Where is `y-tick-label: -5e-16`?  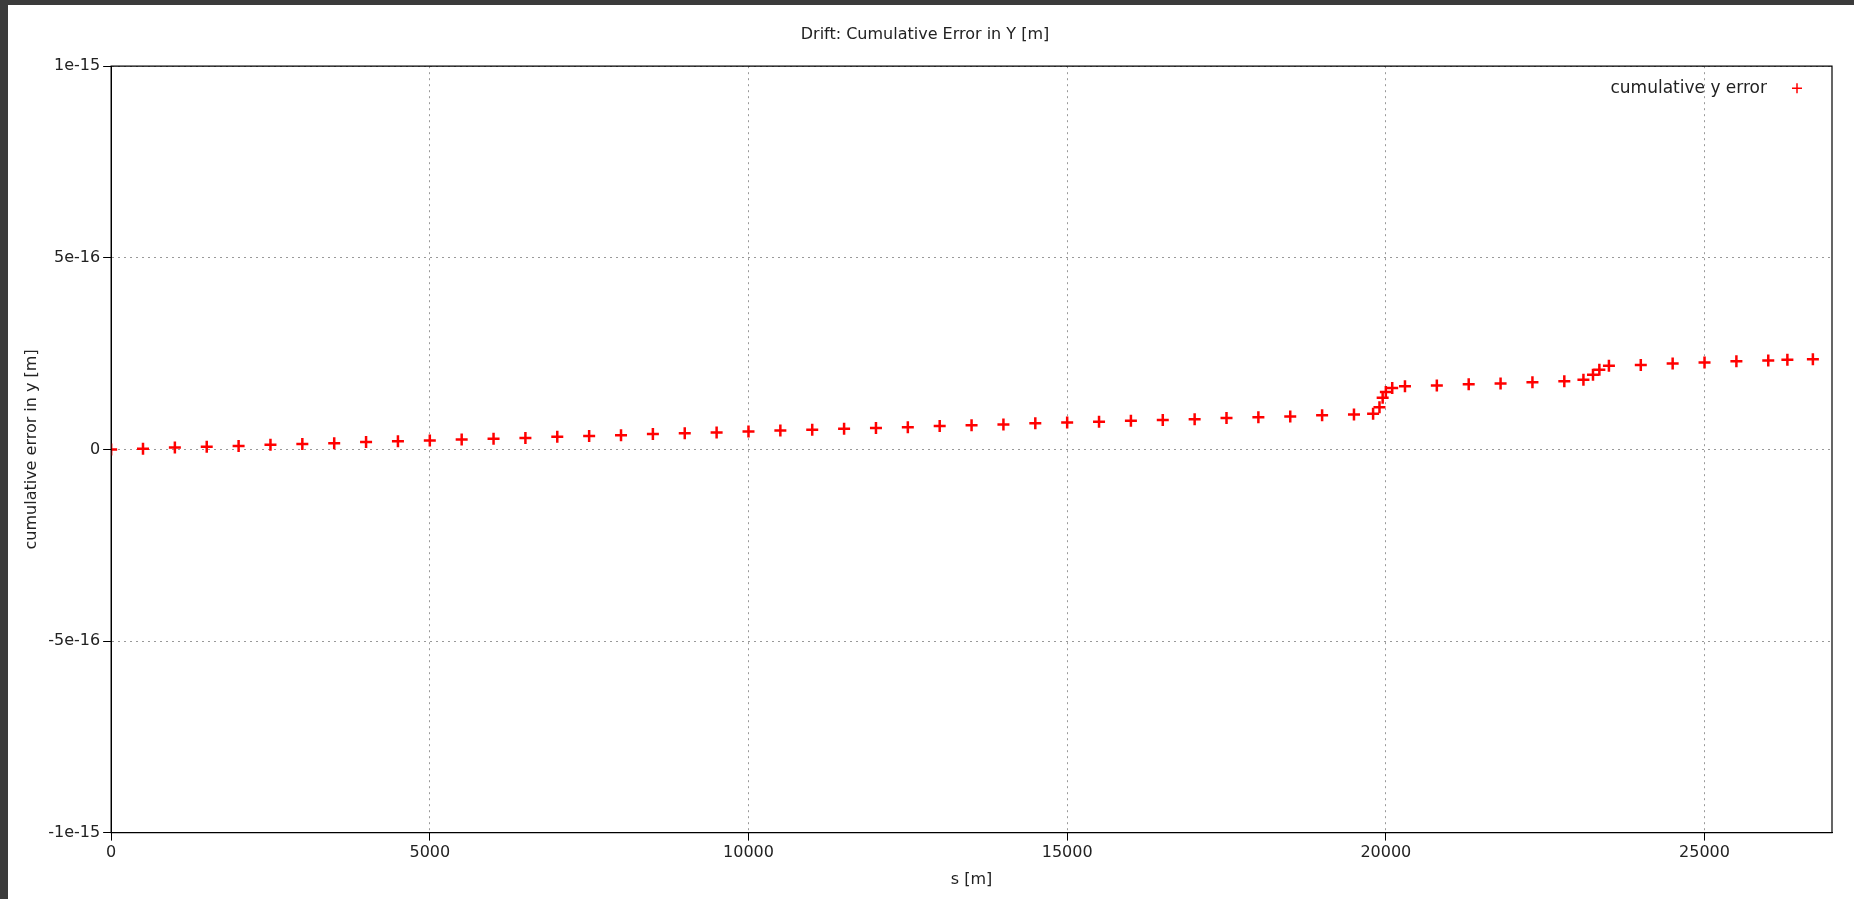 y-tick-label: -5e-16 is located at coordinates (74, 640).